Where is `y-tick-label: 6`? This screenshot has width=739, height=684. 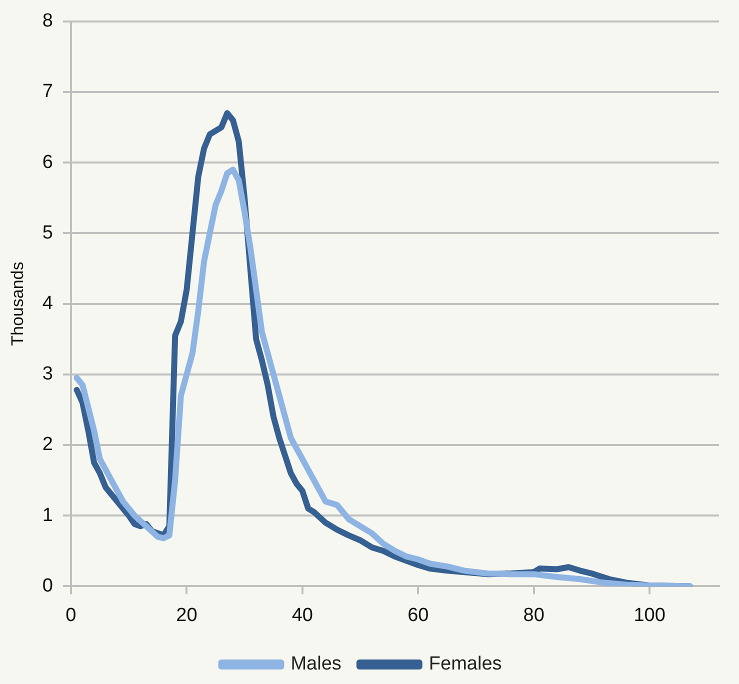
y-tick-label: 6 is located at coordinates (47, 162).